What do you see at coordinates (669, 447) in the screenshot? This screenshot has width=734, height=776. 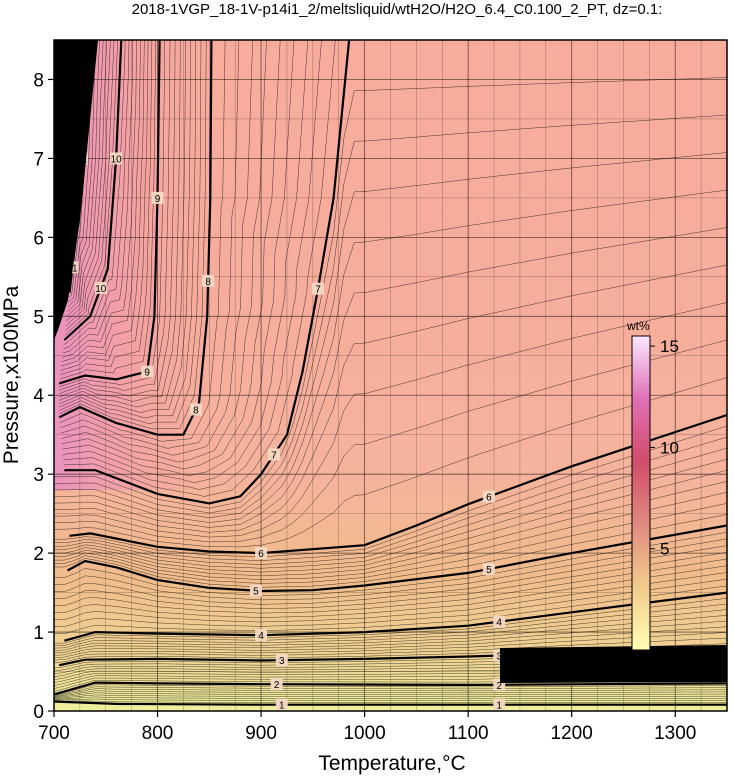 I see `colorbar-tick-label: 10` at bounding box center [669, 447].